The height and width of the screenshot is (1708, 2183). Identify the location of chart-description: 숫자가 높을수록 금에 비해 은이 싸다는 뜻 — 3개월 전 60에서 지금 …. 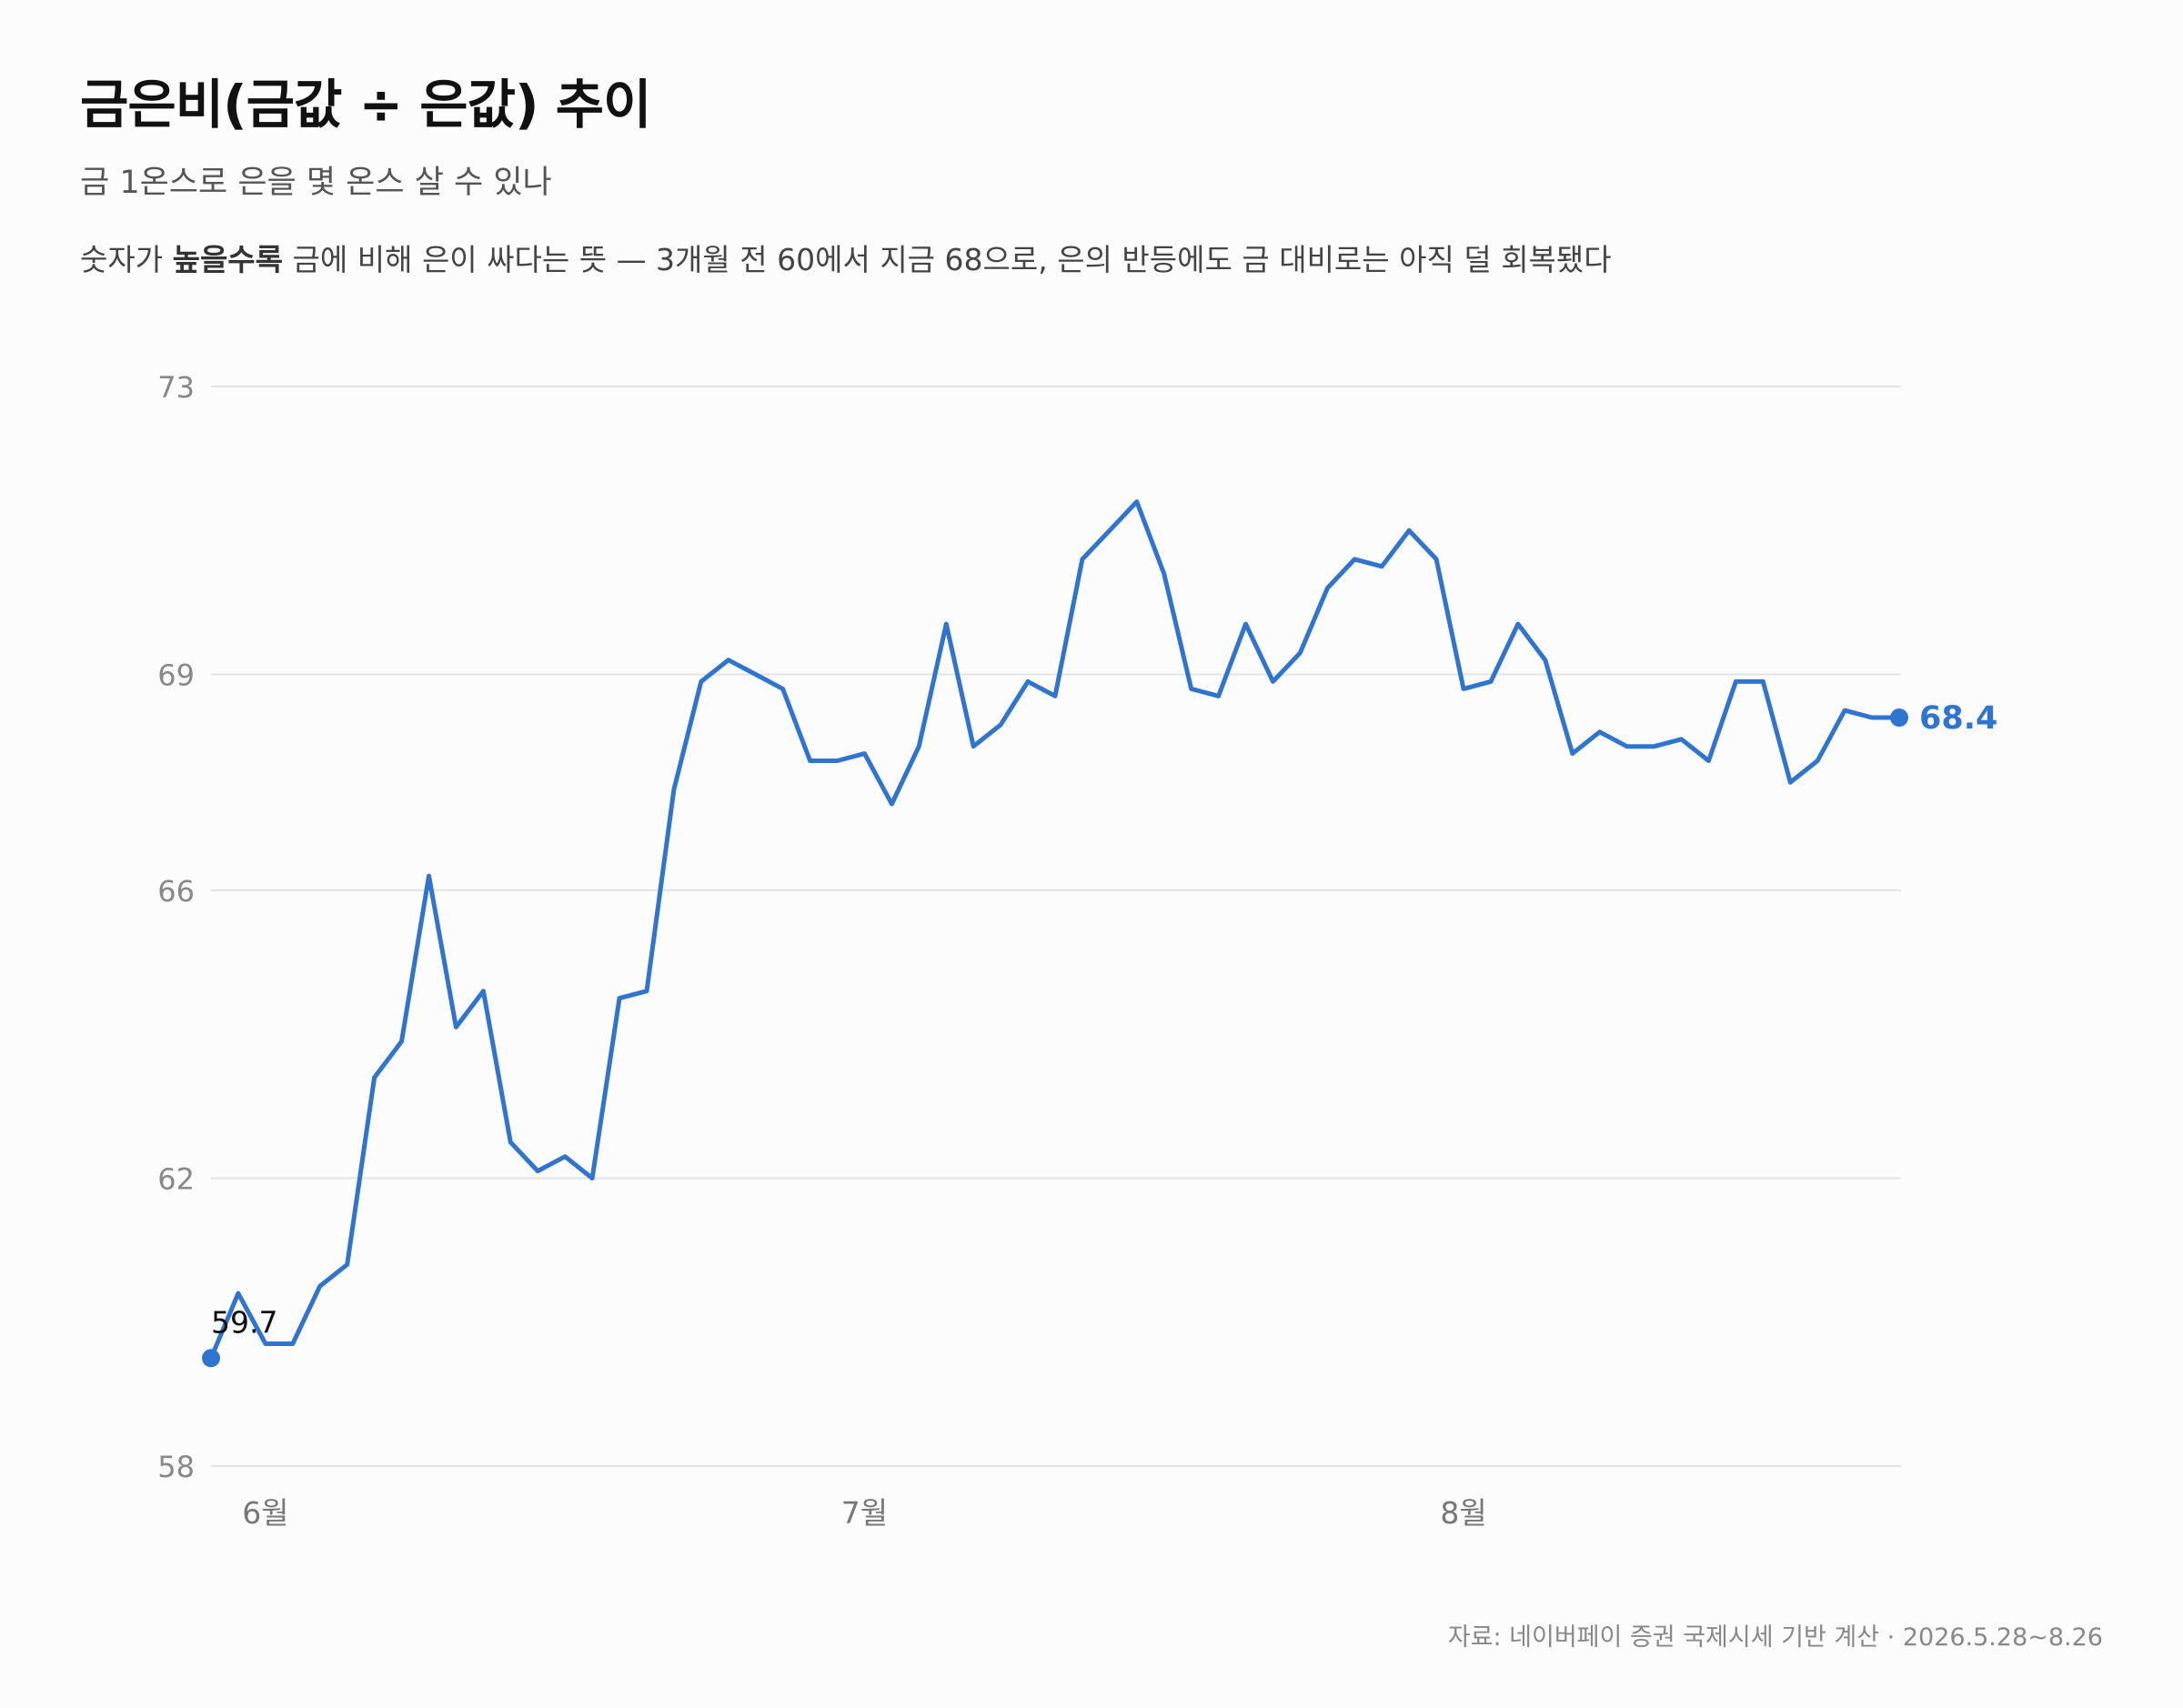
(846, 257).